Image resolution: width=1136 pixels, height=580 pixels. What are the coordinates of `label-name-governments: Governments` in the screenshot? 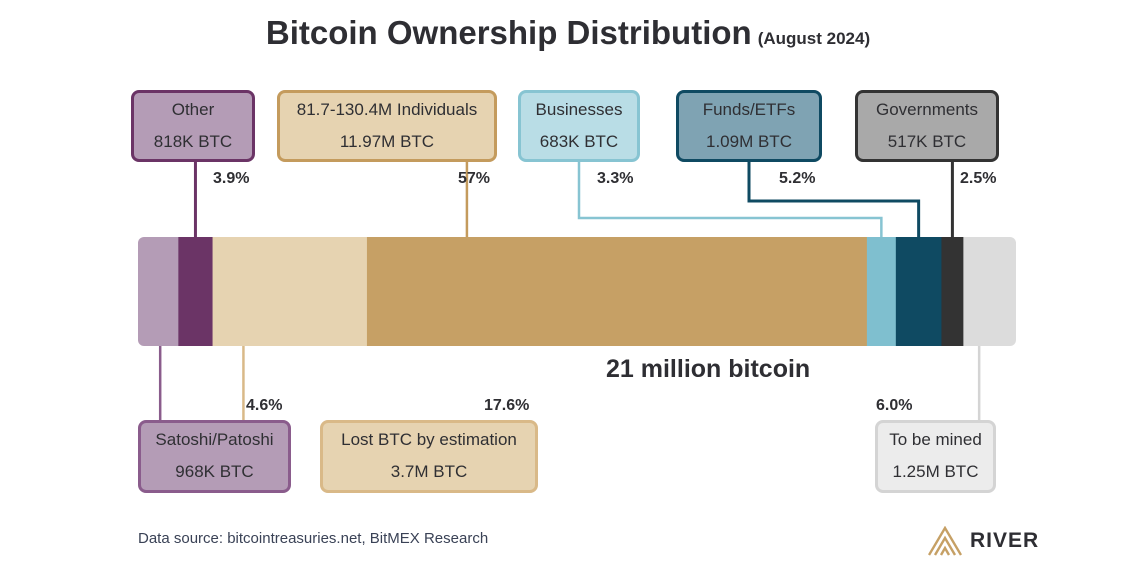 It's located at (927, 109).